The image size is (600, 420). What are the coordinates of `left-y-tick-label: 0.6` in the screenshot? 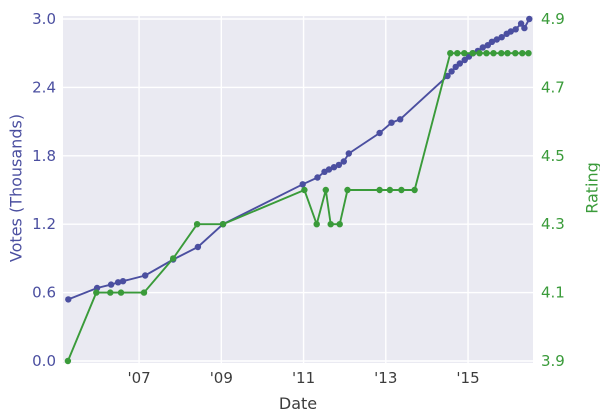 It's located at (44, 293).